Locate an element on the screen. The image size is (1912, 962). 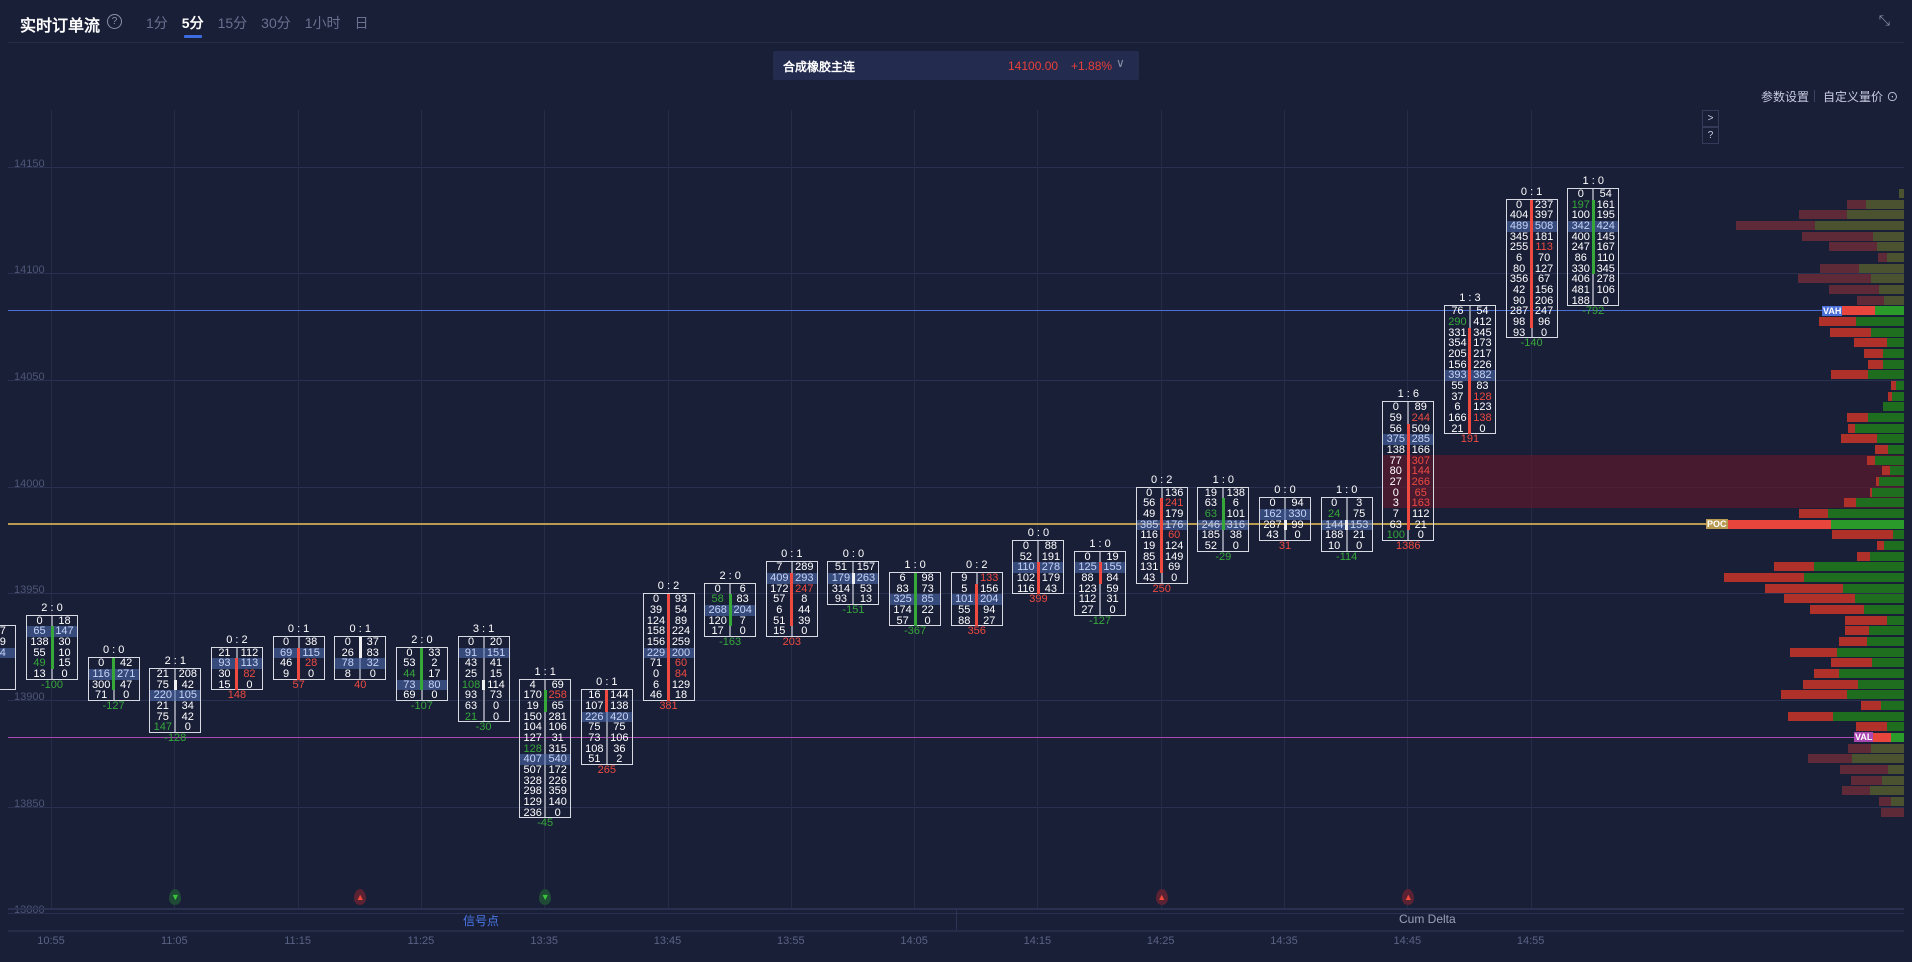
footprint-row is located at coordinates (7, 663).